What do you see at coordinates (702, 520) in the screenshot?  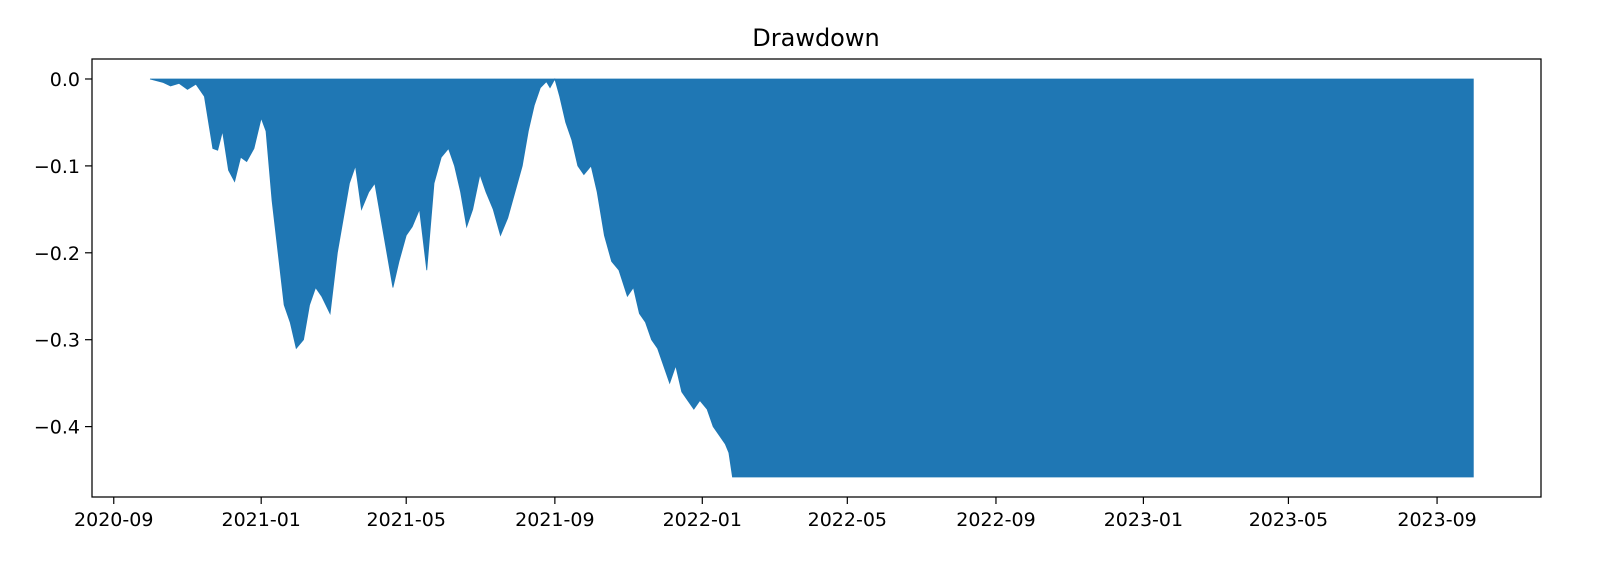 I see `x-tick-label: 2022-01` at bounding box center [702, 520].